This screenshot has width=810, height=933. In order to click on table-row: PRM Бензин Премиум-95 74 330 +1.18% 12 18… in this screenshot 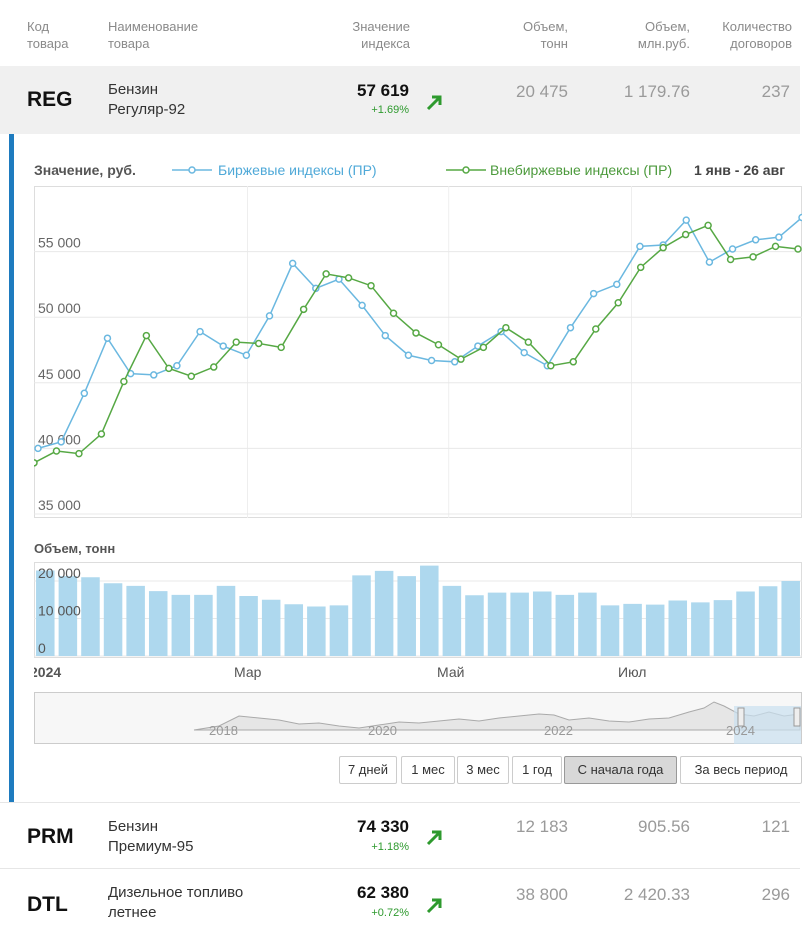, I will do `click(400, 835)`.